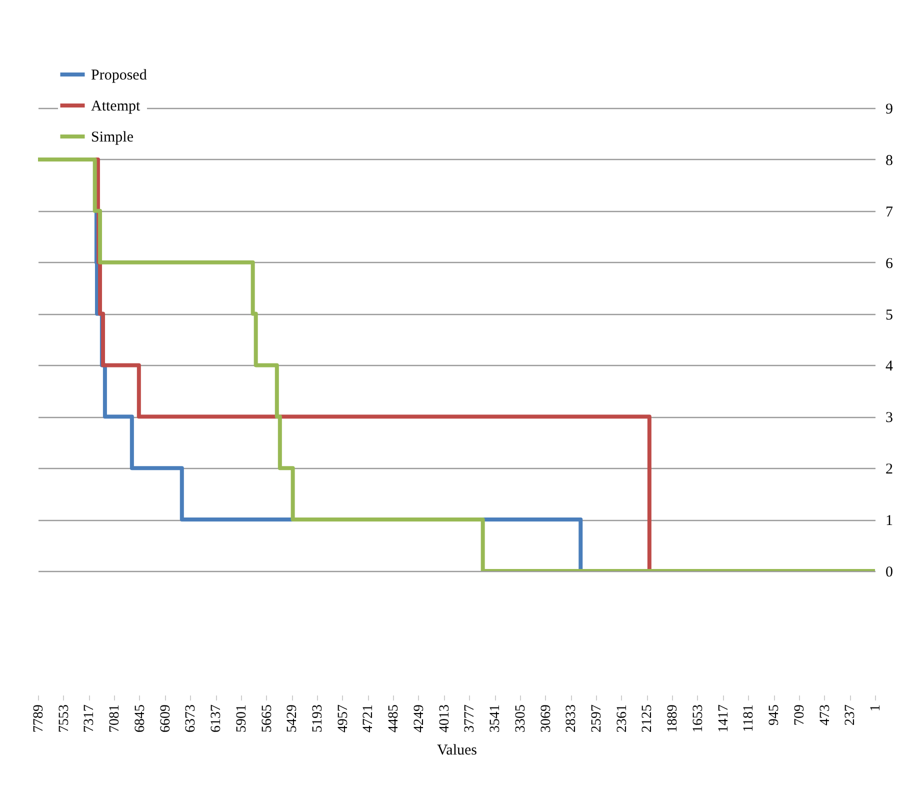  Describe the element at coordinates (419, 718) in the screenshot. I see `x-tick-label: 4249` at that location.